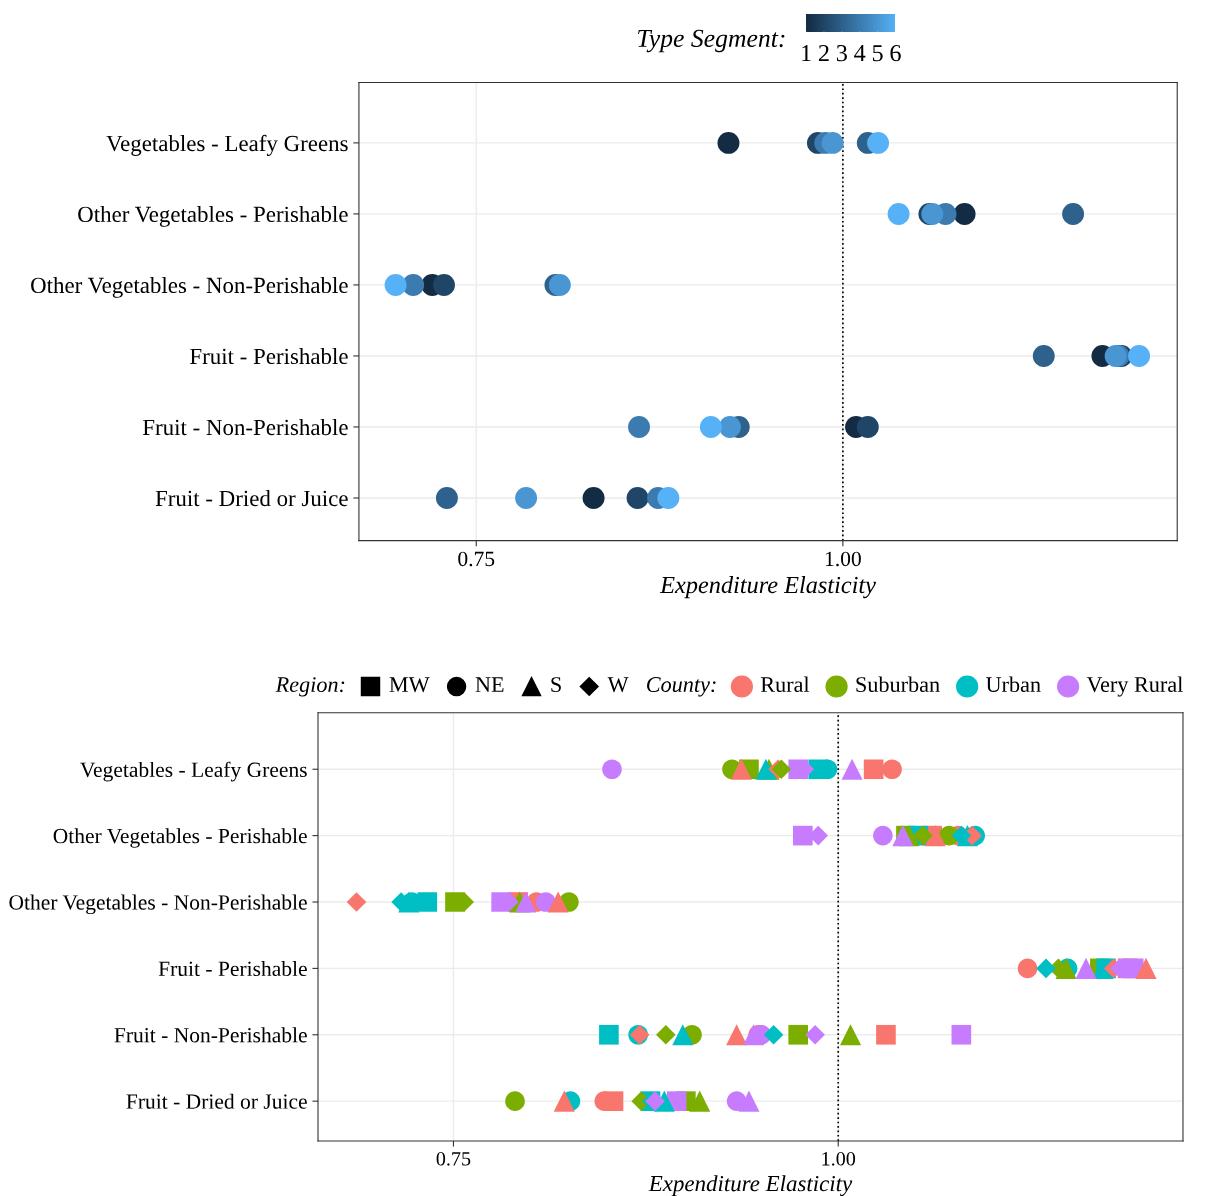 Image resolution: width=1225 pixels, height=1196 pixels. What do you see at coordinates (785, 684) in the screenshot?
I see `text: Rural` at bounding box center [785, 684].